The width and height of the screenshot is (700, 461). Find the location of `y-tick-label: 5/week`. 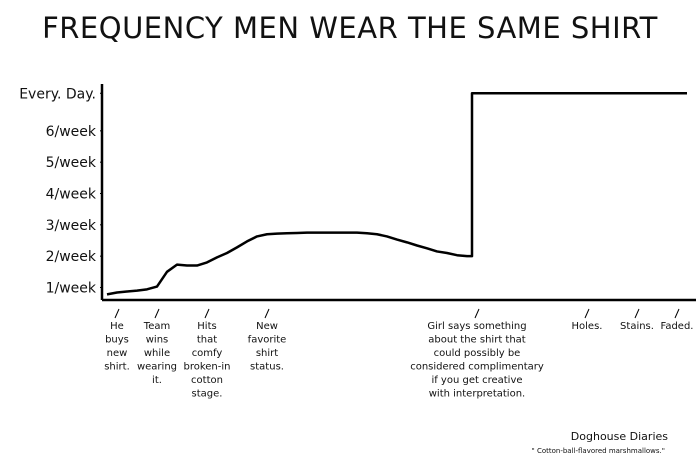

y-tick-label: 5/week is located at coordinates (71, 163).